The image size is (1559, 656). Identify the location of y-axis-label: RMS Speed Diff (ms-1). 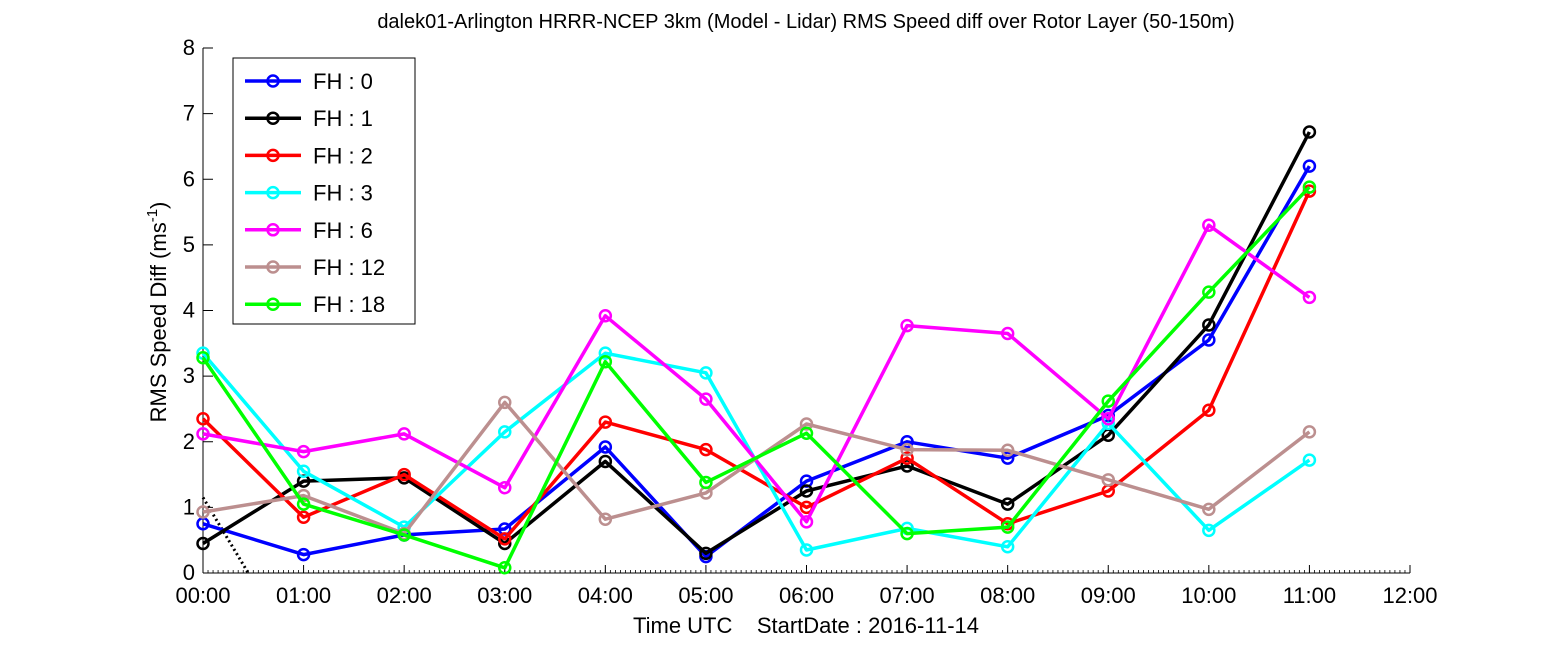
(157, 312).